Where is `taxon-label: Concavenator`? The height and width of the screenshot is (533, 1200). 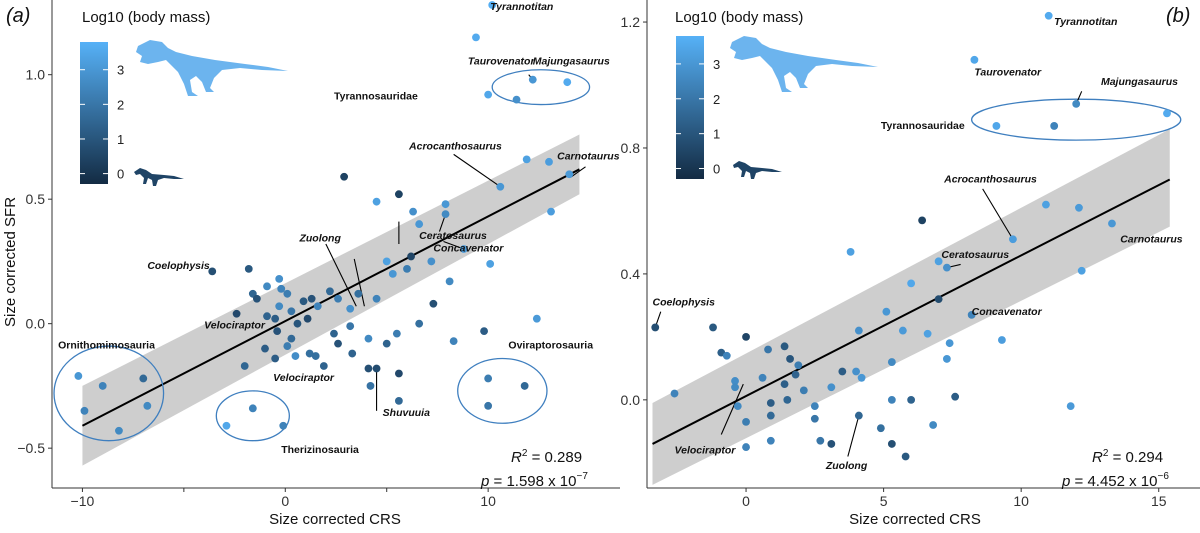 taxon-label: Concavenator is located at coordinates (1007, 312).